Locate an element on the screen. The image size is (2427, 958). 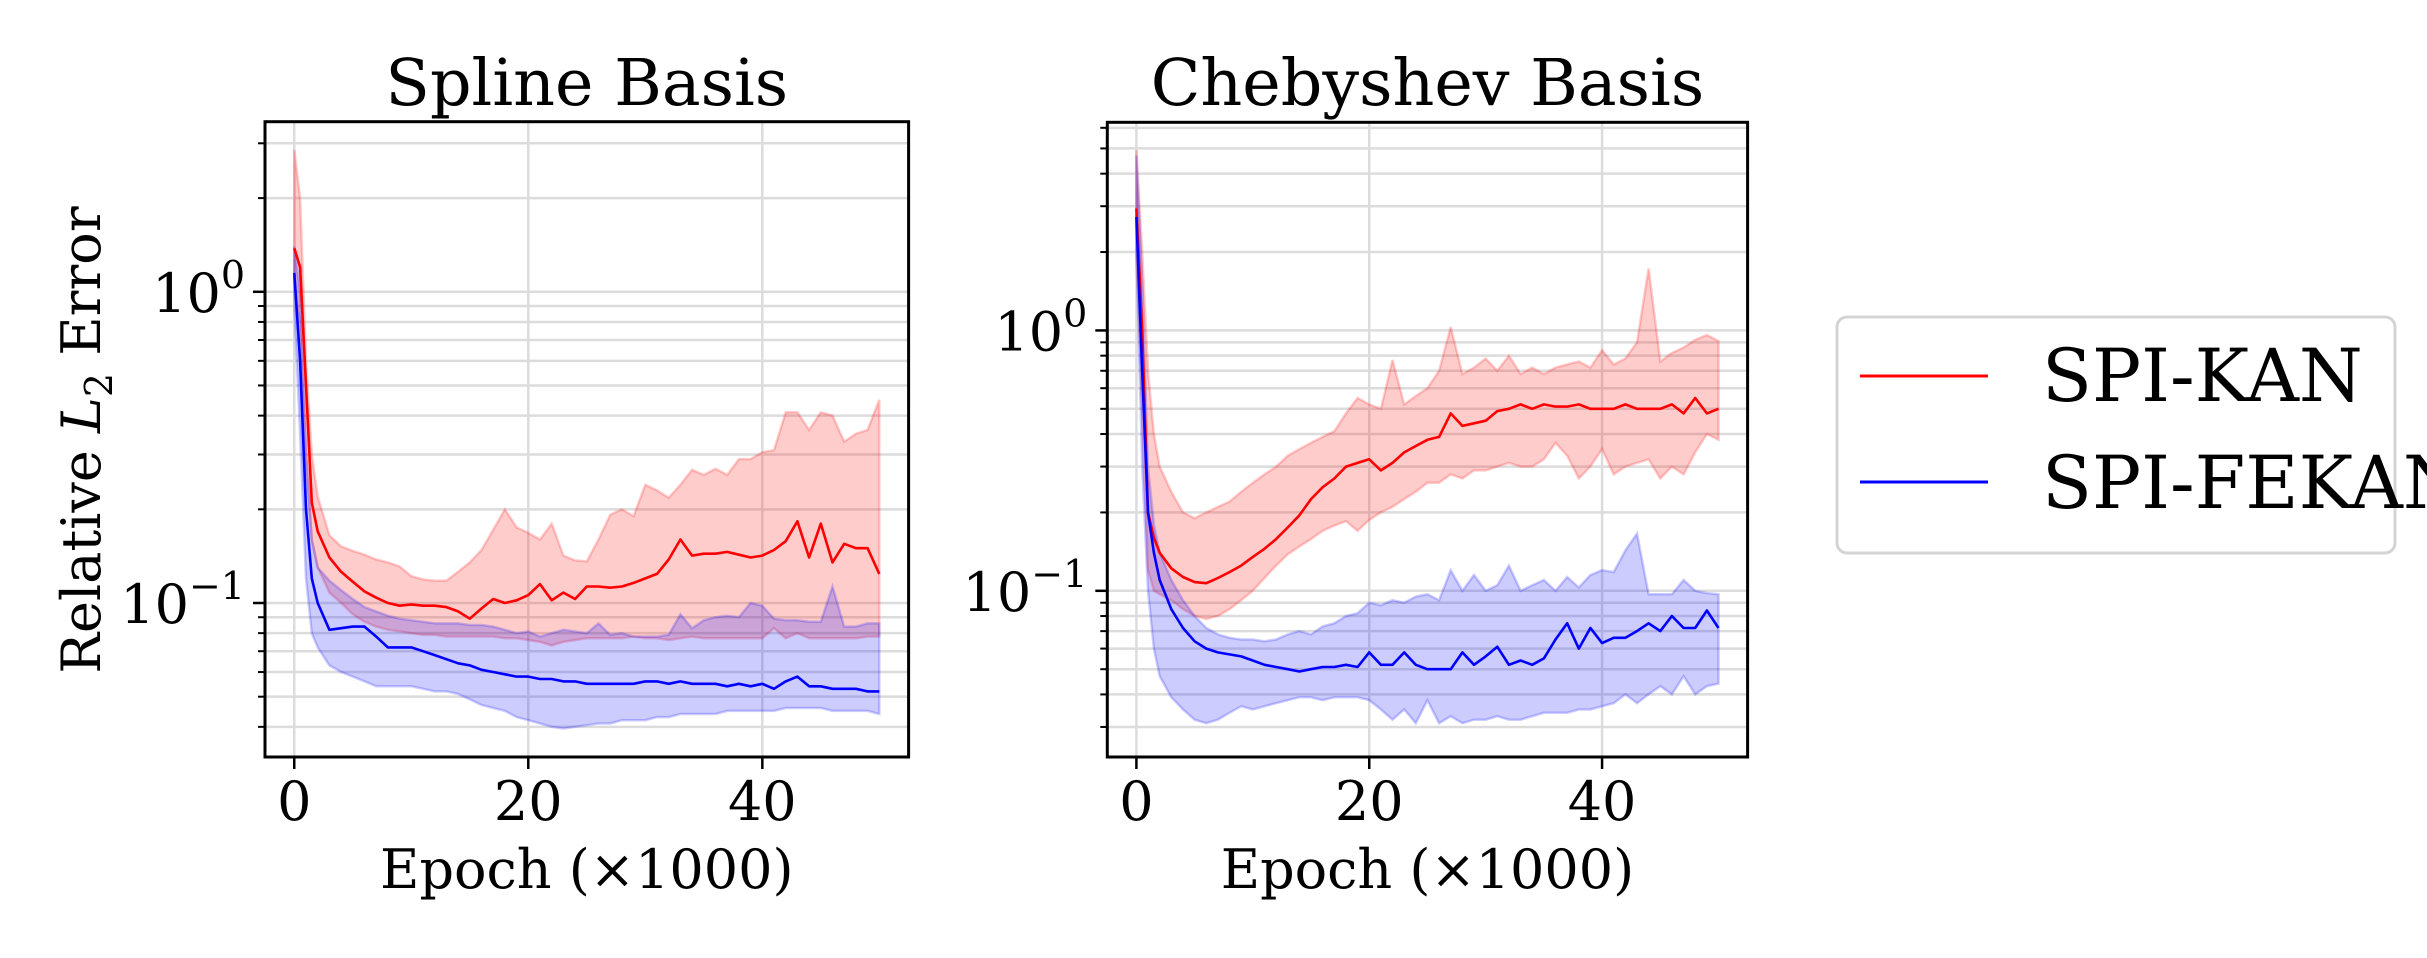
y-axis-label: Relative L2 Error is located at coordinates (85, 439).